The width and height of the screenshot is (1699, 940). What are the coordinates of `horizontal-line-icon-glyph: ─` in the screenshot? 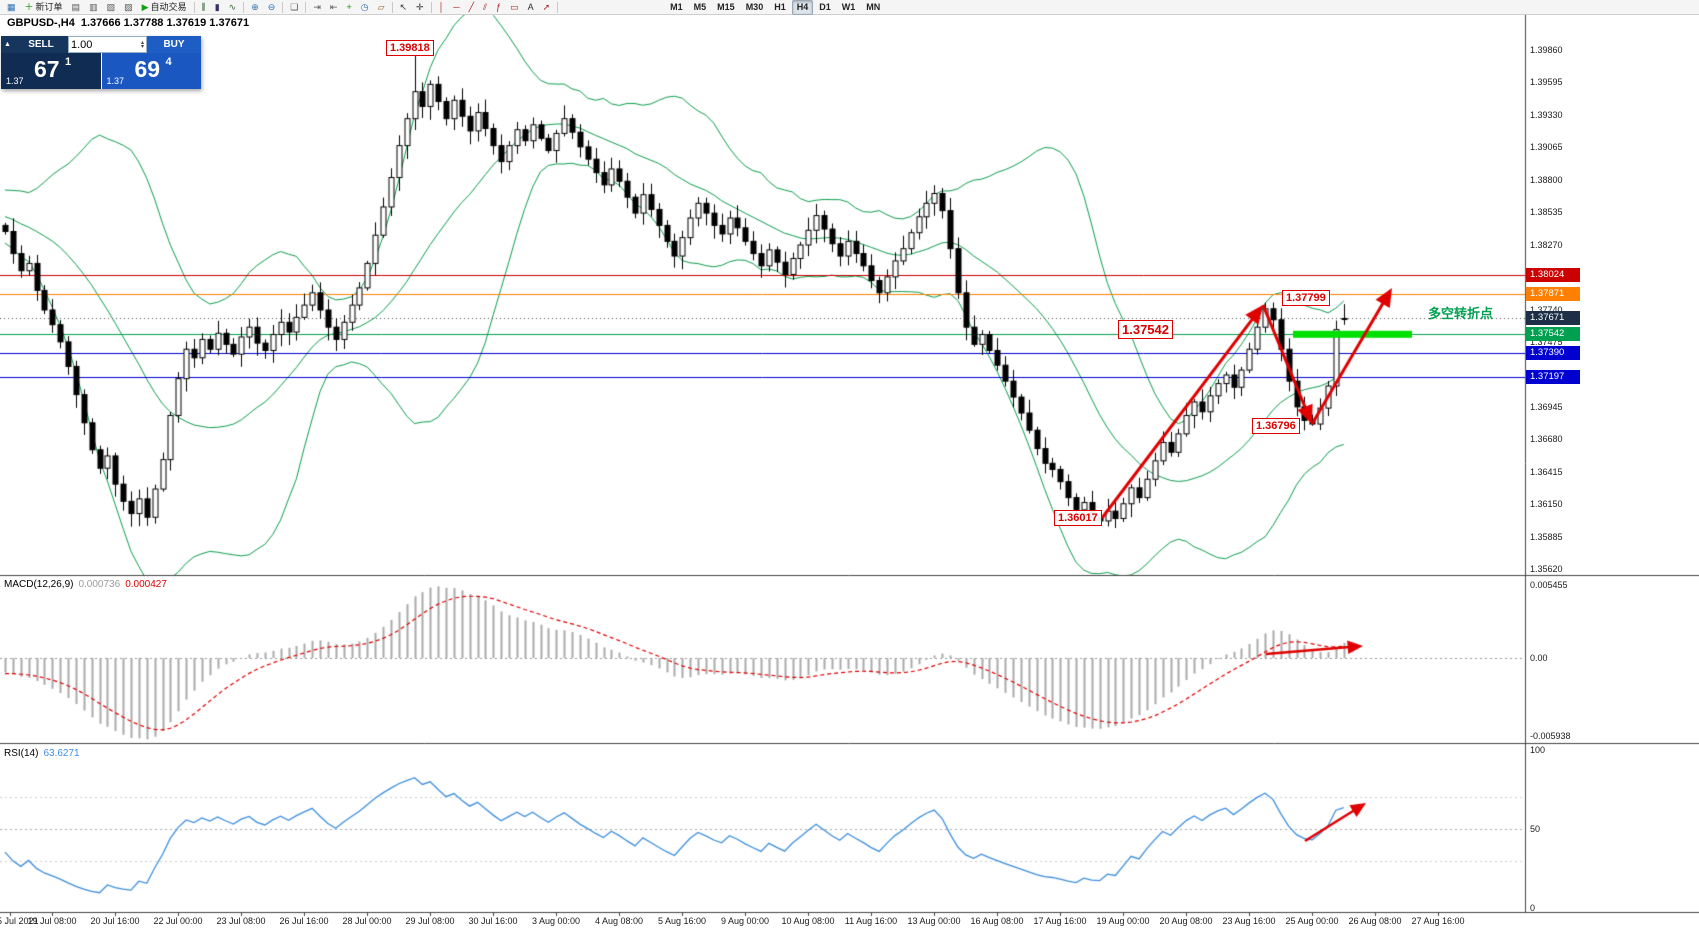 It's located at (456, 6).